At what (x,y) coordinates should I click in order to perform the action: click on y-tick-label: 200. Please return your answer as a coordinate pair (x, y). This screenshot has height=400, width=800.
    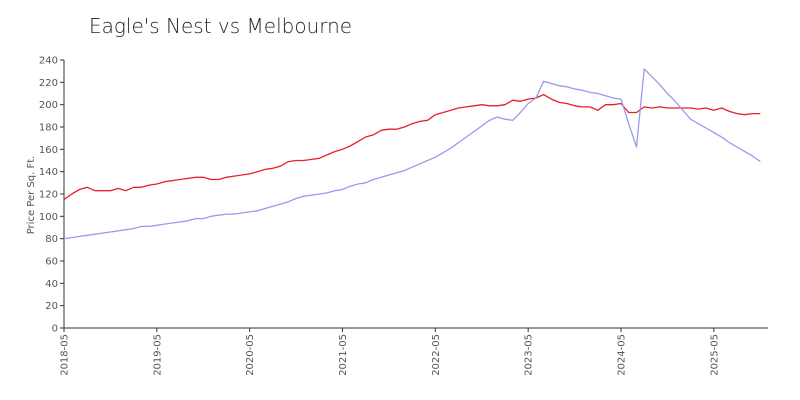
    Looking at the image, I should click on (48, 105).